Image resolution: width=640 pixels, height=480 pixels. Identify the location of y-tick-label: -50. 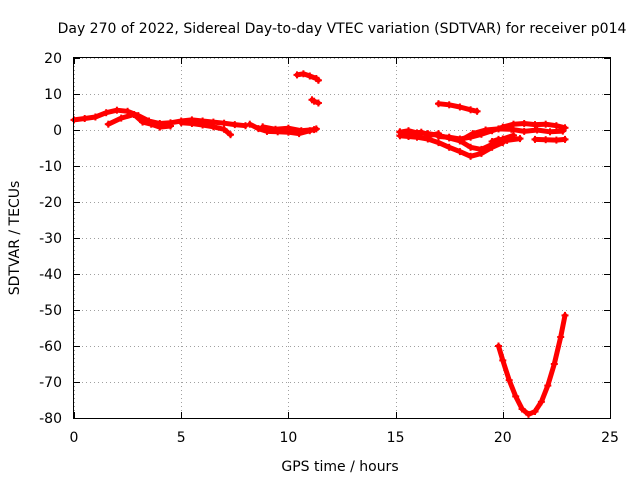
(50, 311).